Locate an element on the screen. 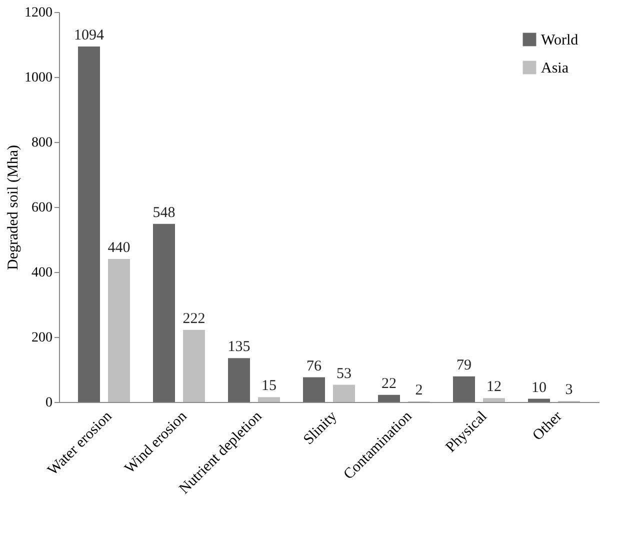 The image size is (623, 544). data-label: 12 is located at coordinates (494, 387).